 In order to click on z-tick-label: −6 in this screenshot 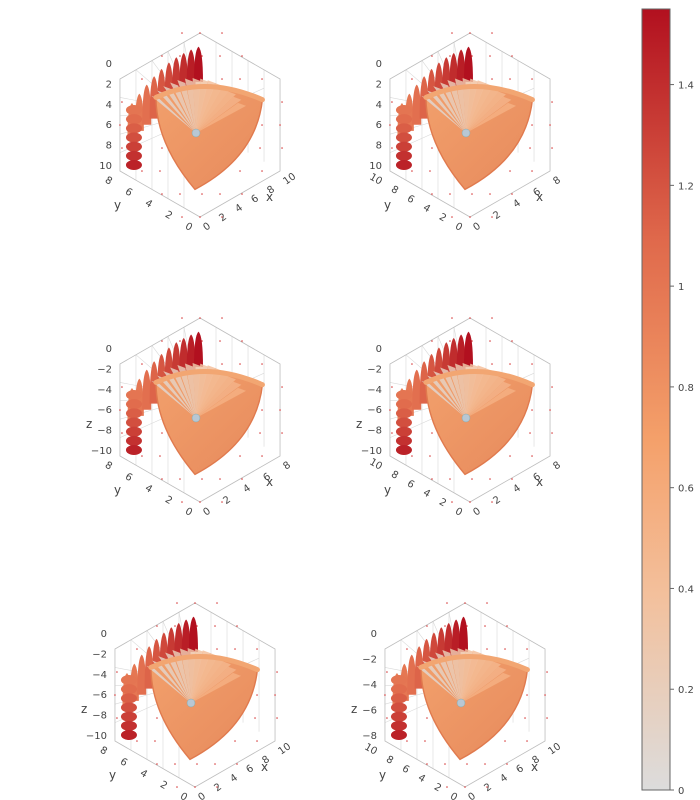, I will do `click(369, 711)`.